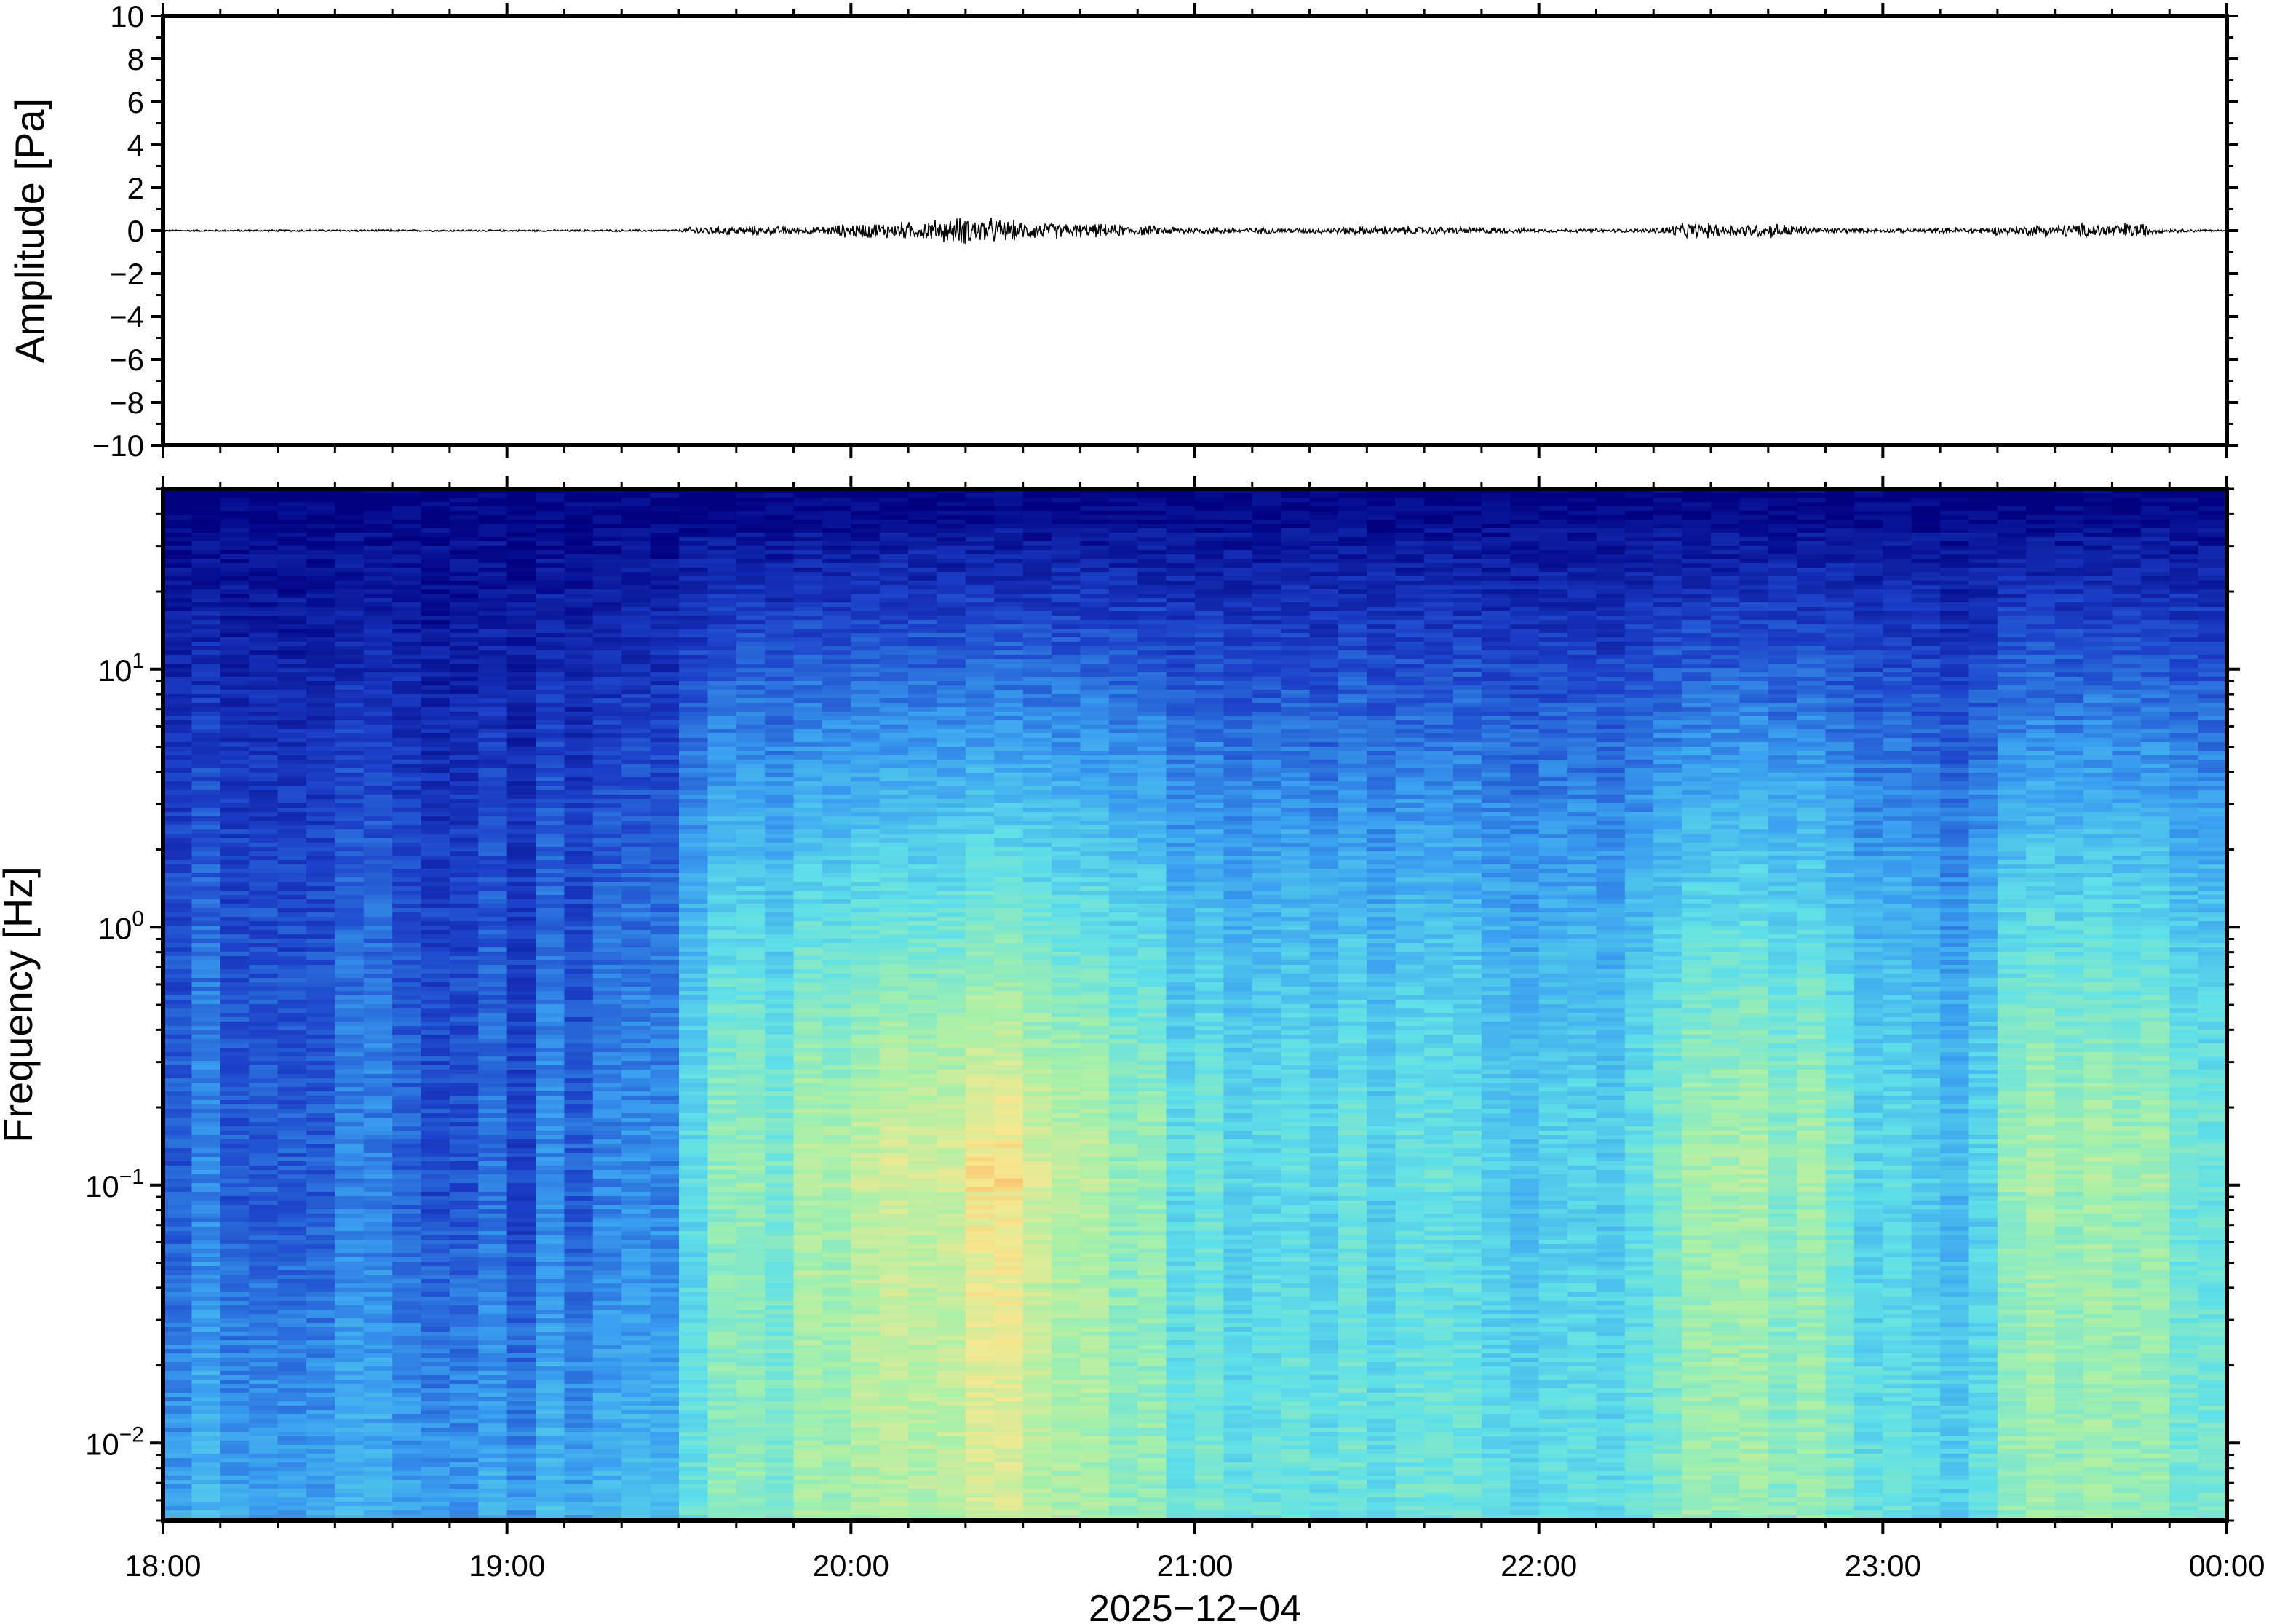  Describe the element at coordinates (135, 59) in the screenshot. I see `waveform-ytick-label: 8` at that location.